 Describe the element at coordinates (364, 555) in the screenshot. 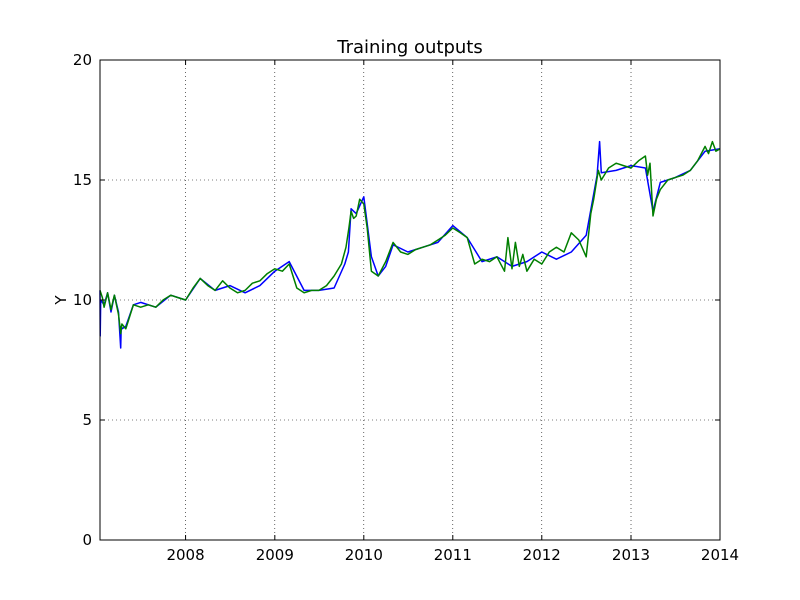

I see `x-tick-label: 2010` at that location.